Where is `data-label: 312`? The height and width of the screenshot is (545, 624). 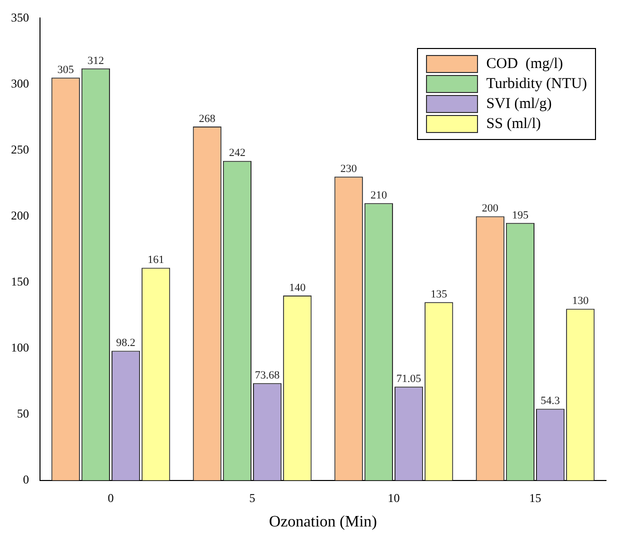 data-label: 312 is located at coordinates (95, 60).